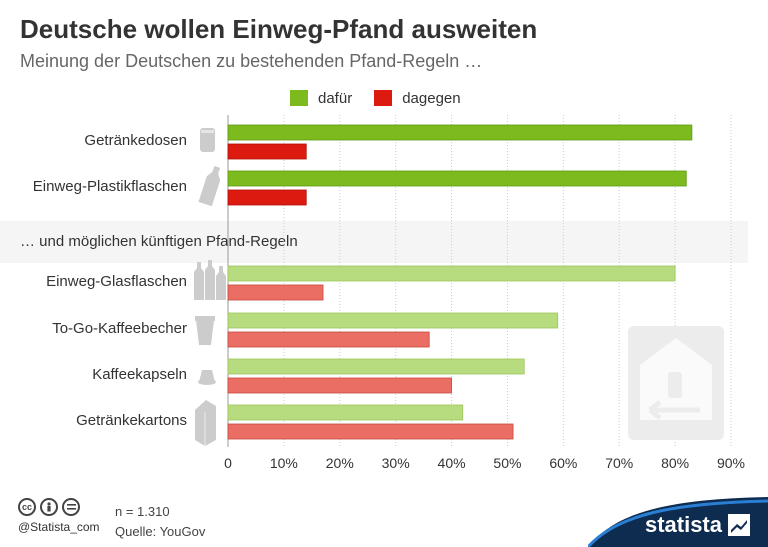  Describe the element at coordinates (110, 186) in the screenshot. I see `category-label: Einweg-Plastikflaschen` at that location.